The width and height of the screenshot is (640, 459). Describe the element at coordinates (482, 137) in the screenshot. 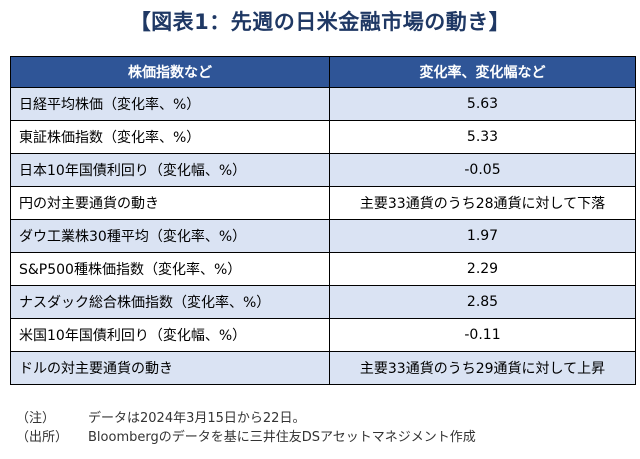

I see `row-value: 5.33` at that location.